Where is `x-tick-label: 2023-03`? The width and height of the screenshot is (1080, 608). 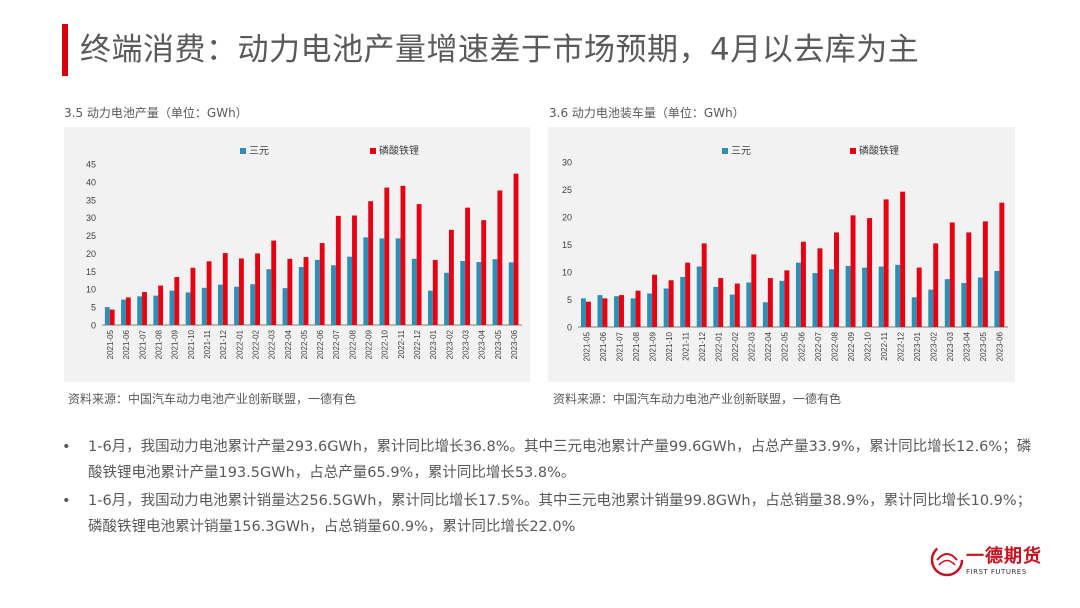 x-tick-label: 2023-03 is located at coordinates (465, 344).